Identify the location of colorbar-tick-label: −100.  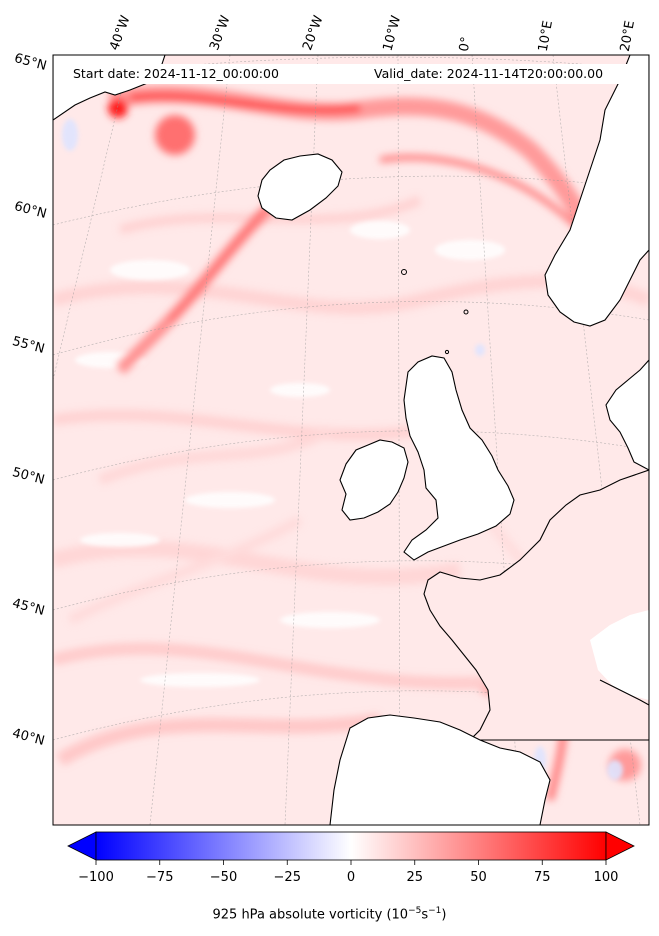
(96, 877).